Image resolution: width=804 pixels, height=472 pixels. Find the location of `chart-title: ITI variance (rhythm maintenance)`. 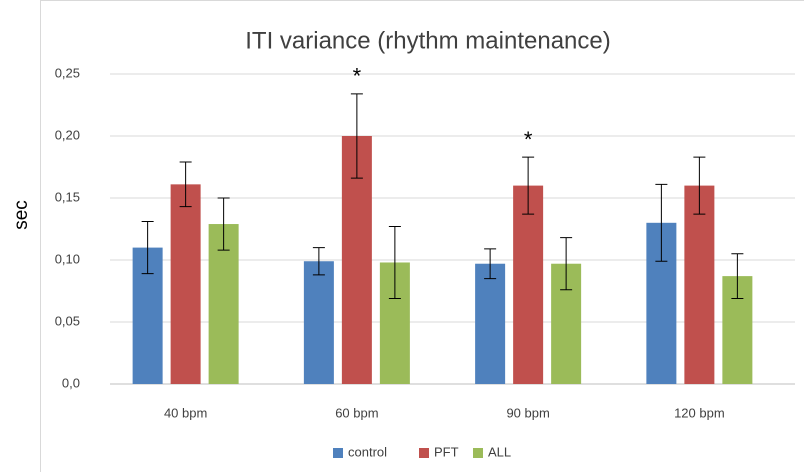

chart-title: ITI variance (rhythm maintenance) is located at coordinates (427, 40).